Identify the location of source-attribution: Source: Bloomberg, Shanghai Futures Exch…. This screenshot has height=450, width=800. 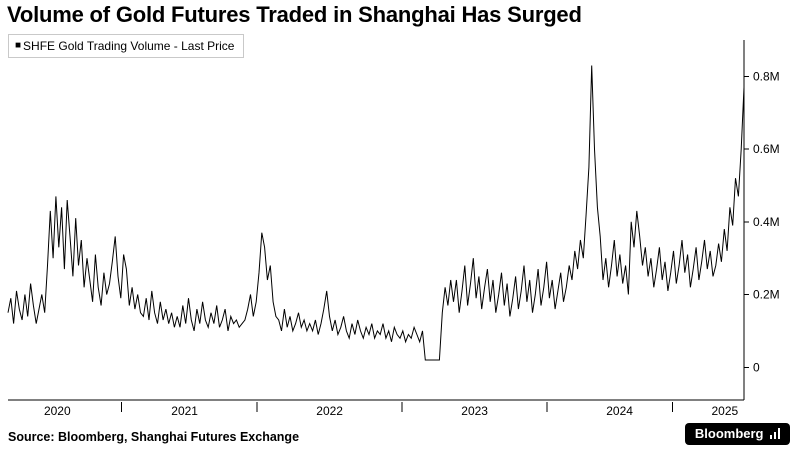
(154, 437).